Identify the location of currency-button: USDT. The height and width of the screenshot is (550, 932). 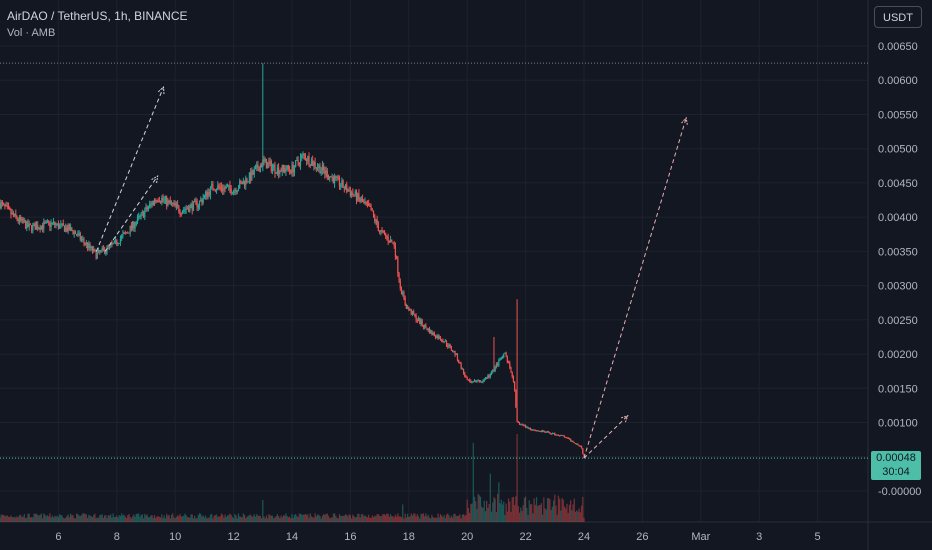
(898, 17).